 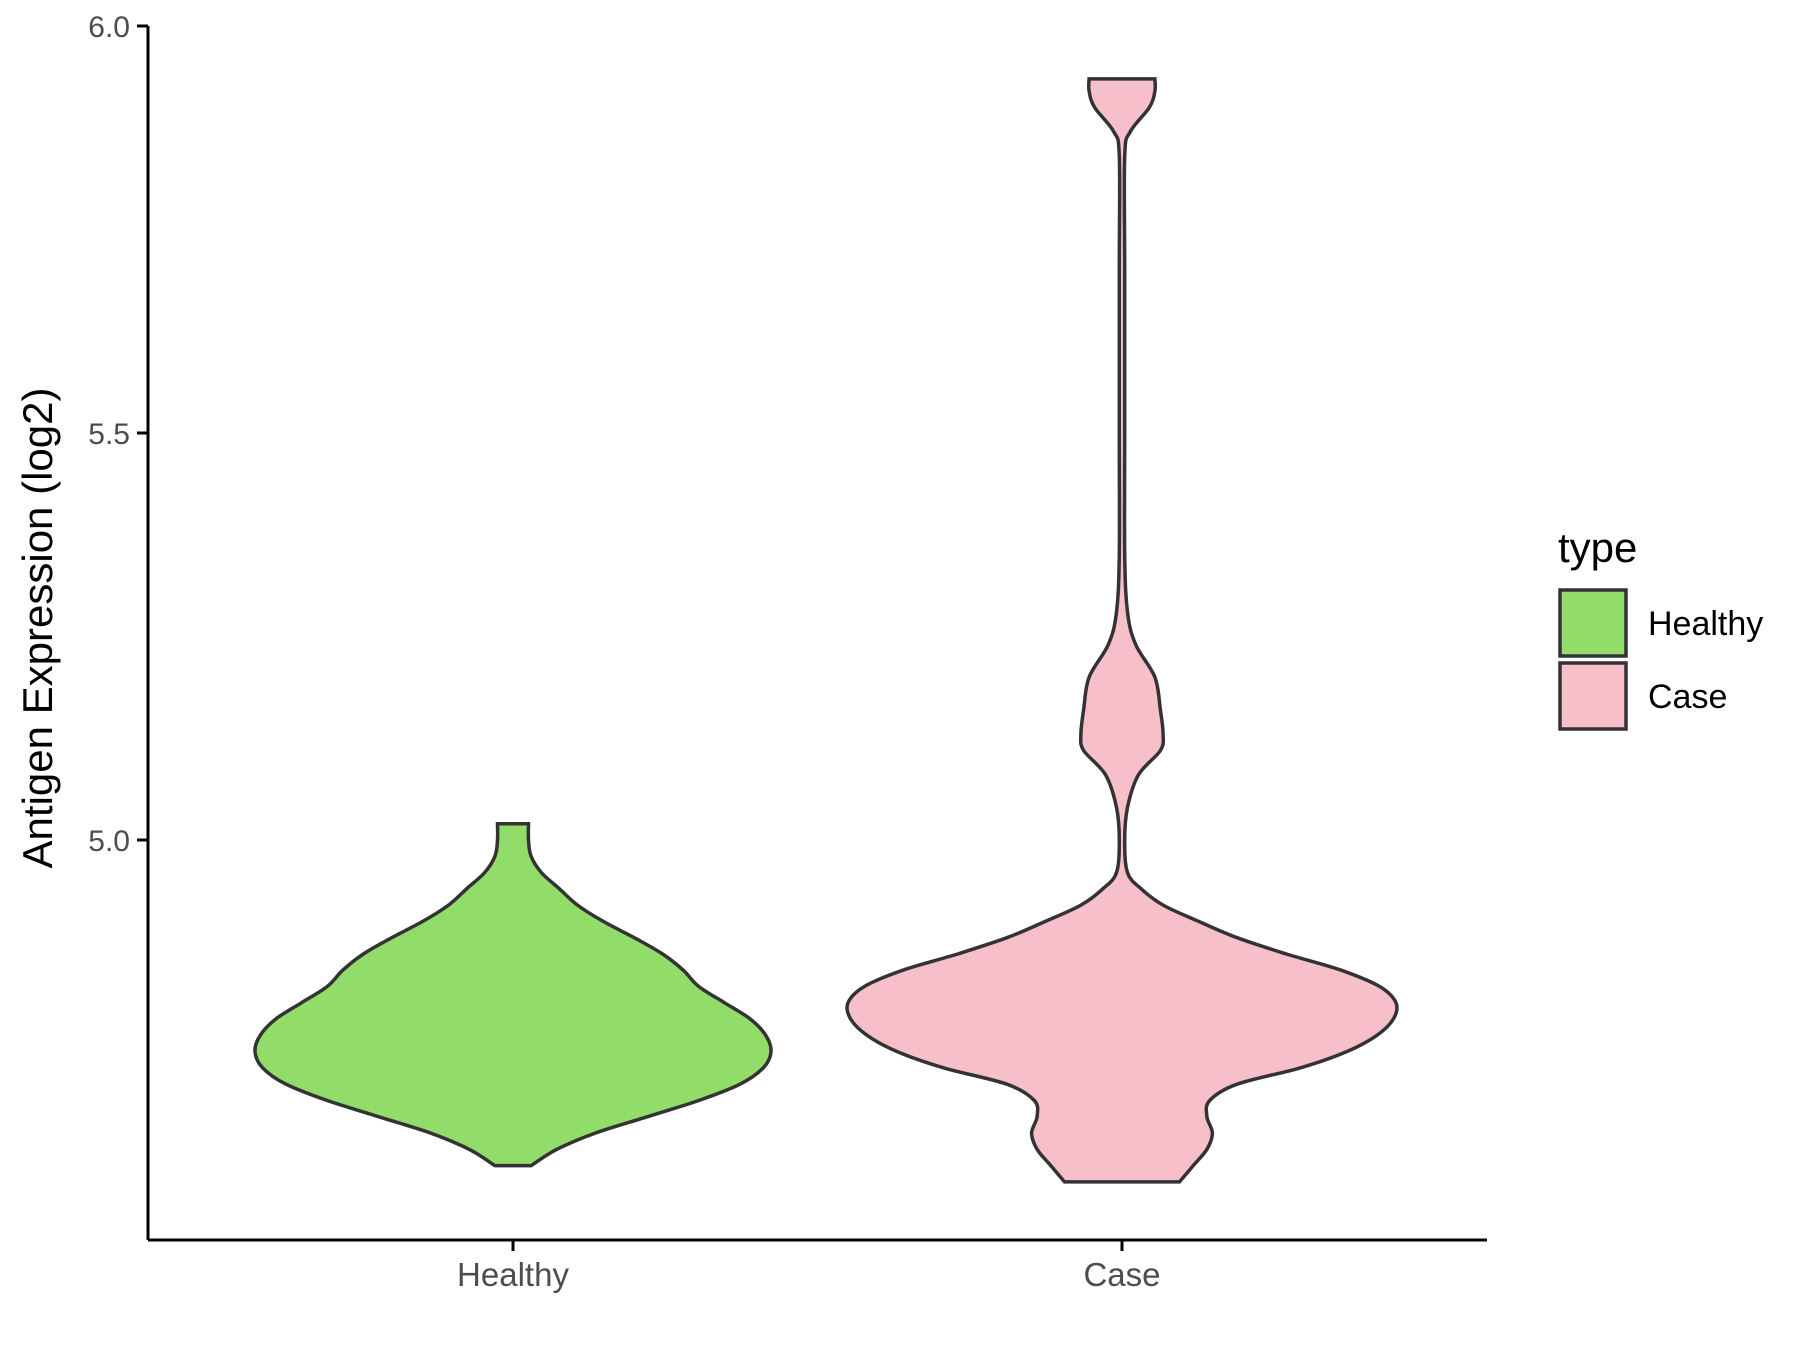 What do you see at coordinates (1593, 623) in the screenshot?
I see `legend-key-healthy` at bounding box center [1593, 623].